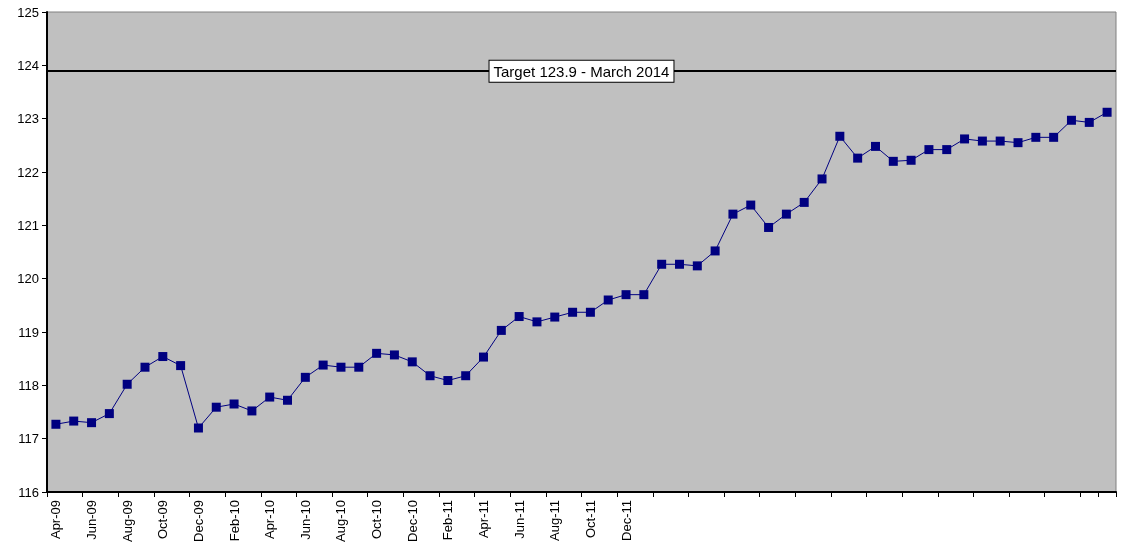  I want to click on x-tick-label: Oct-10, so click(377, 520).